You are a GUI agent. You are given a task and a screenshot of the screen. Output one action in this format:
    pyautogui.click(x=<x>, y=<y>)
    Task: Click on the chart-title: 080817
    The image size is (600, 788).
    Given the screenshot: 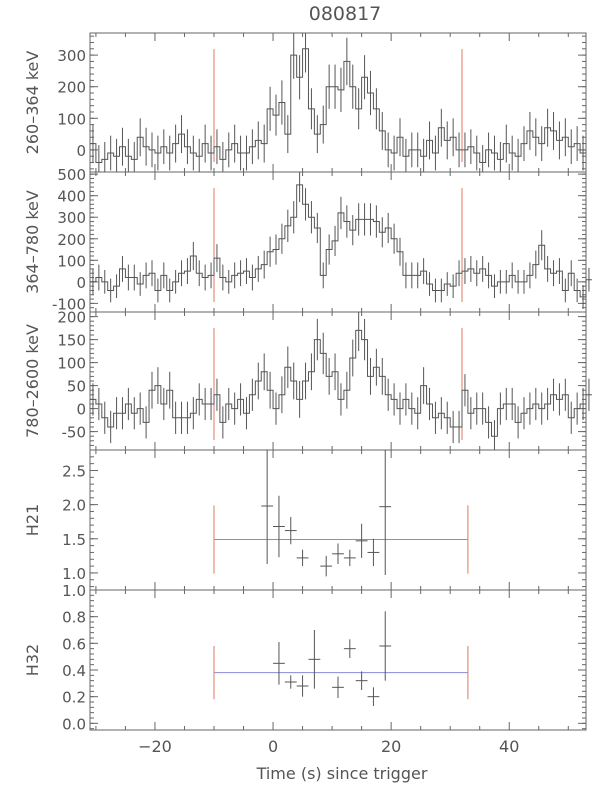 What is the action you would take?
    pyautogui.click(x=345, y=14)
    